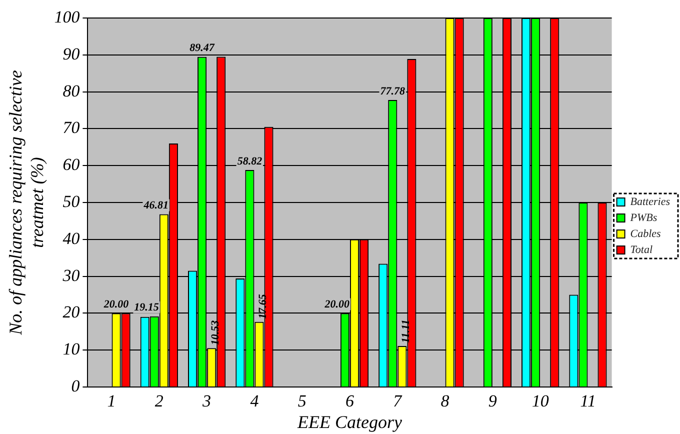 The width and height of the screenshot is (680, 434). Describe the element at coordinates (71, 201) in the screenshot. I see `y-tick-label: 50` at that location.